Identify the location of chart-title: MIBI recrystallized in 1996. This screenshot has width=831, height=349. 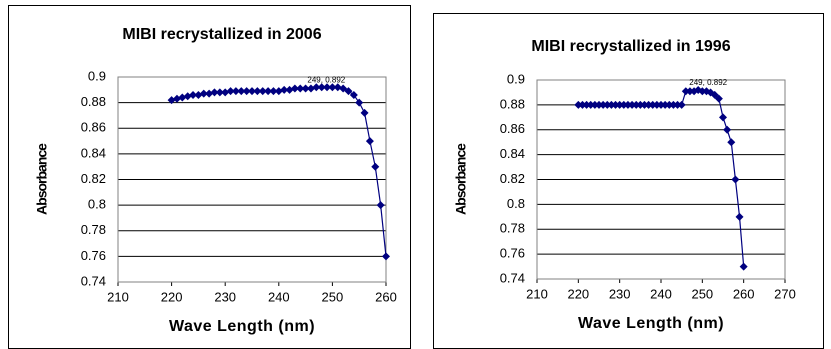
(630, 46).